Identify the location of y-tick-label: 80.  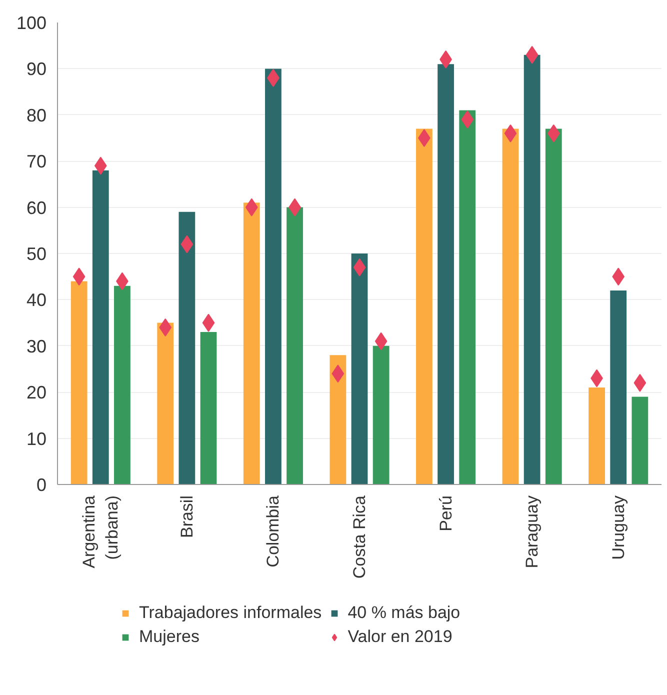
(36, 115).